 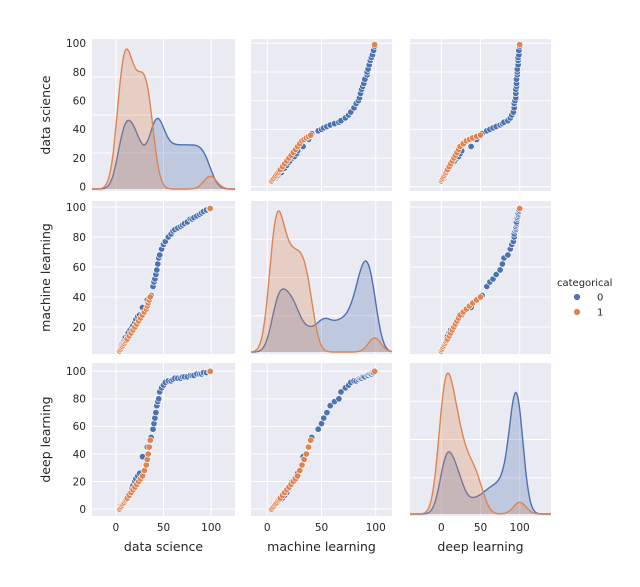 I want to click on legend-label-1: 1, so click(x=600, y=313).